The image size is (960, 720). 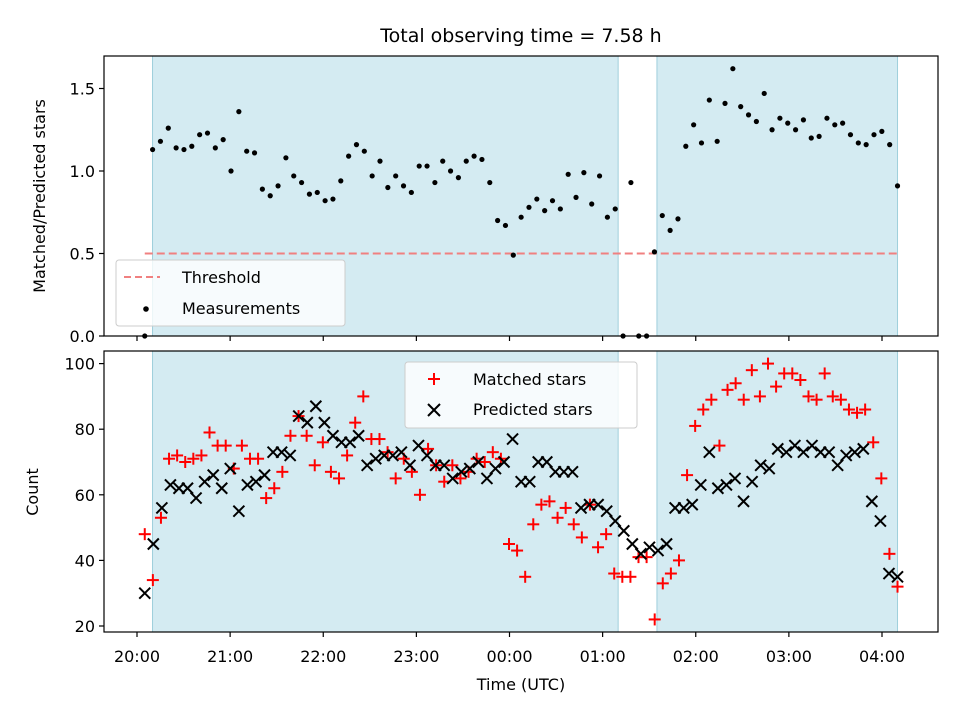 I want to click on top-x-ticks, so click(x=509, y=338).